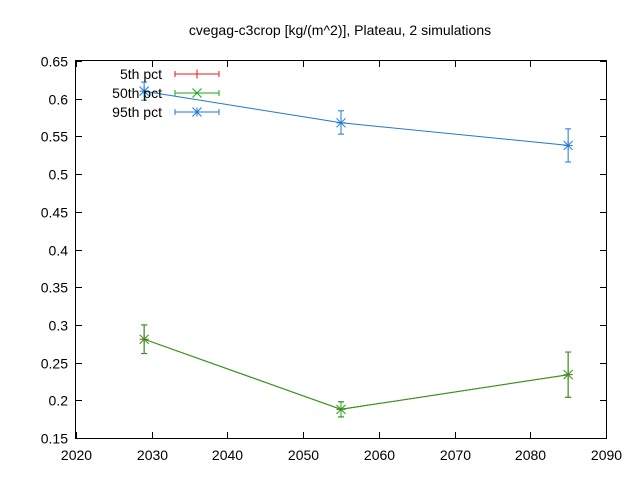 The height and width of the screenshot is (480, 640). What do you see at coordinates (76, 455) in the screenshot?
I see `x-tick-label: 2020` at bounding box center [76, 455].